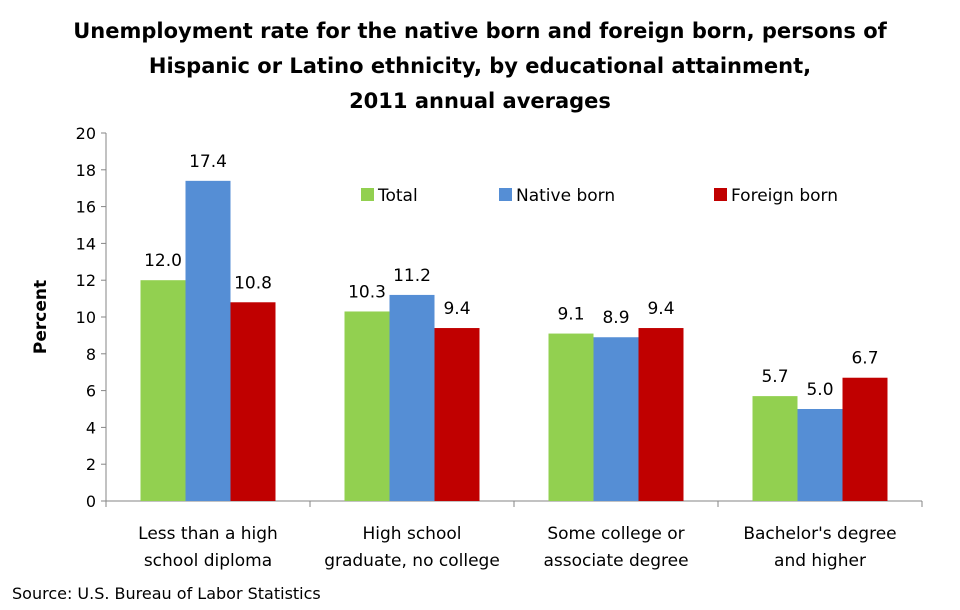 Image resolution: width=960 pixels, height=610 pixels. What do you see at coordinates (570, 315) in the screenshot?
I see `data-label: 9.1` at bounding box center [570, 315].